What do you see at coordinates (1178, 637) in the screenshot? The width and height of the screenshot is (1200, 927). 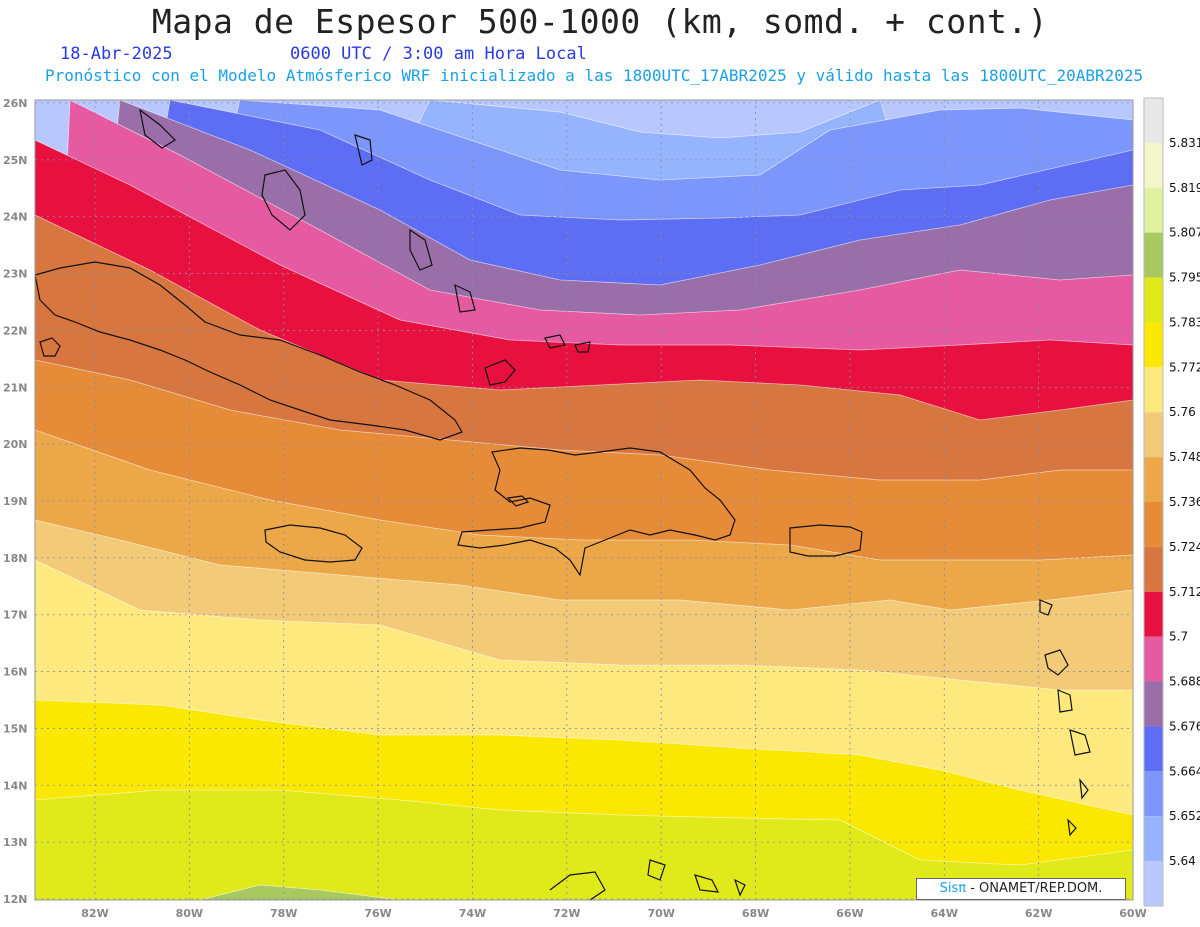 I see `colorbar-label: 5.7` at bounding box center [1178, 637].